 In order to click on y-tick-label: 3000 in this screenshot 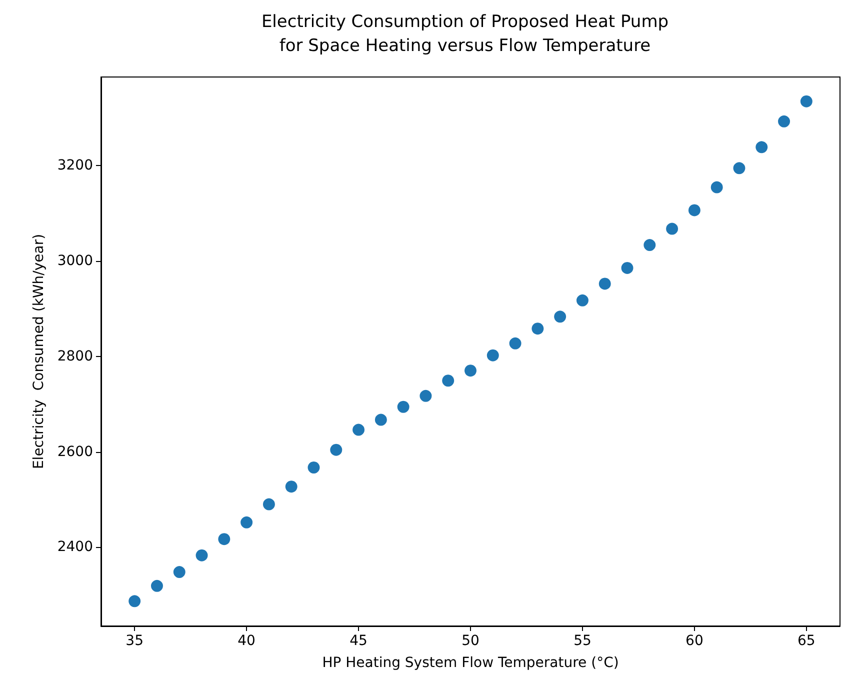, I will do `click(75, 260)`.